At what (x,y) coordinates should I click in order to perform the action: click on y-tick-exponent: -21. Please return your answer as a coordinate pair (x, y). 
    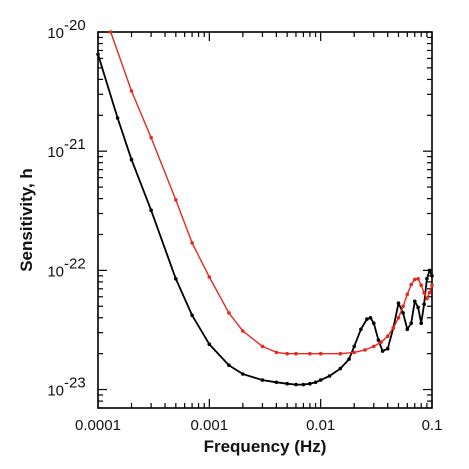
    Looking at the image, I should click on (75, 144).